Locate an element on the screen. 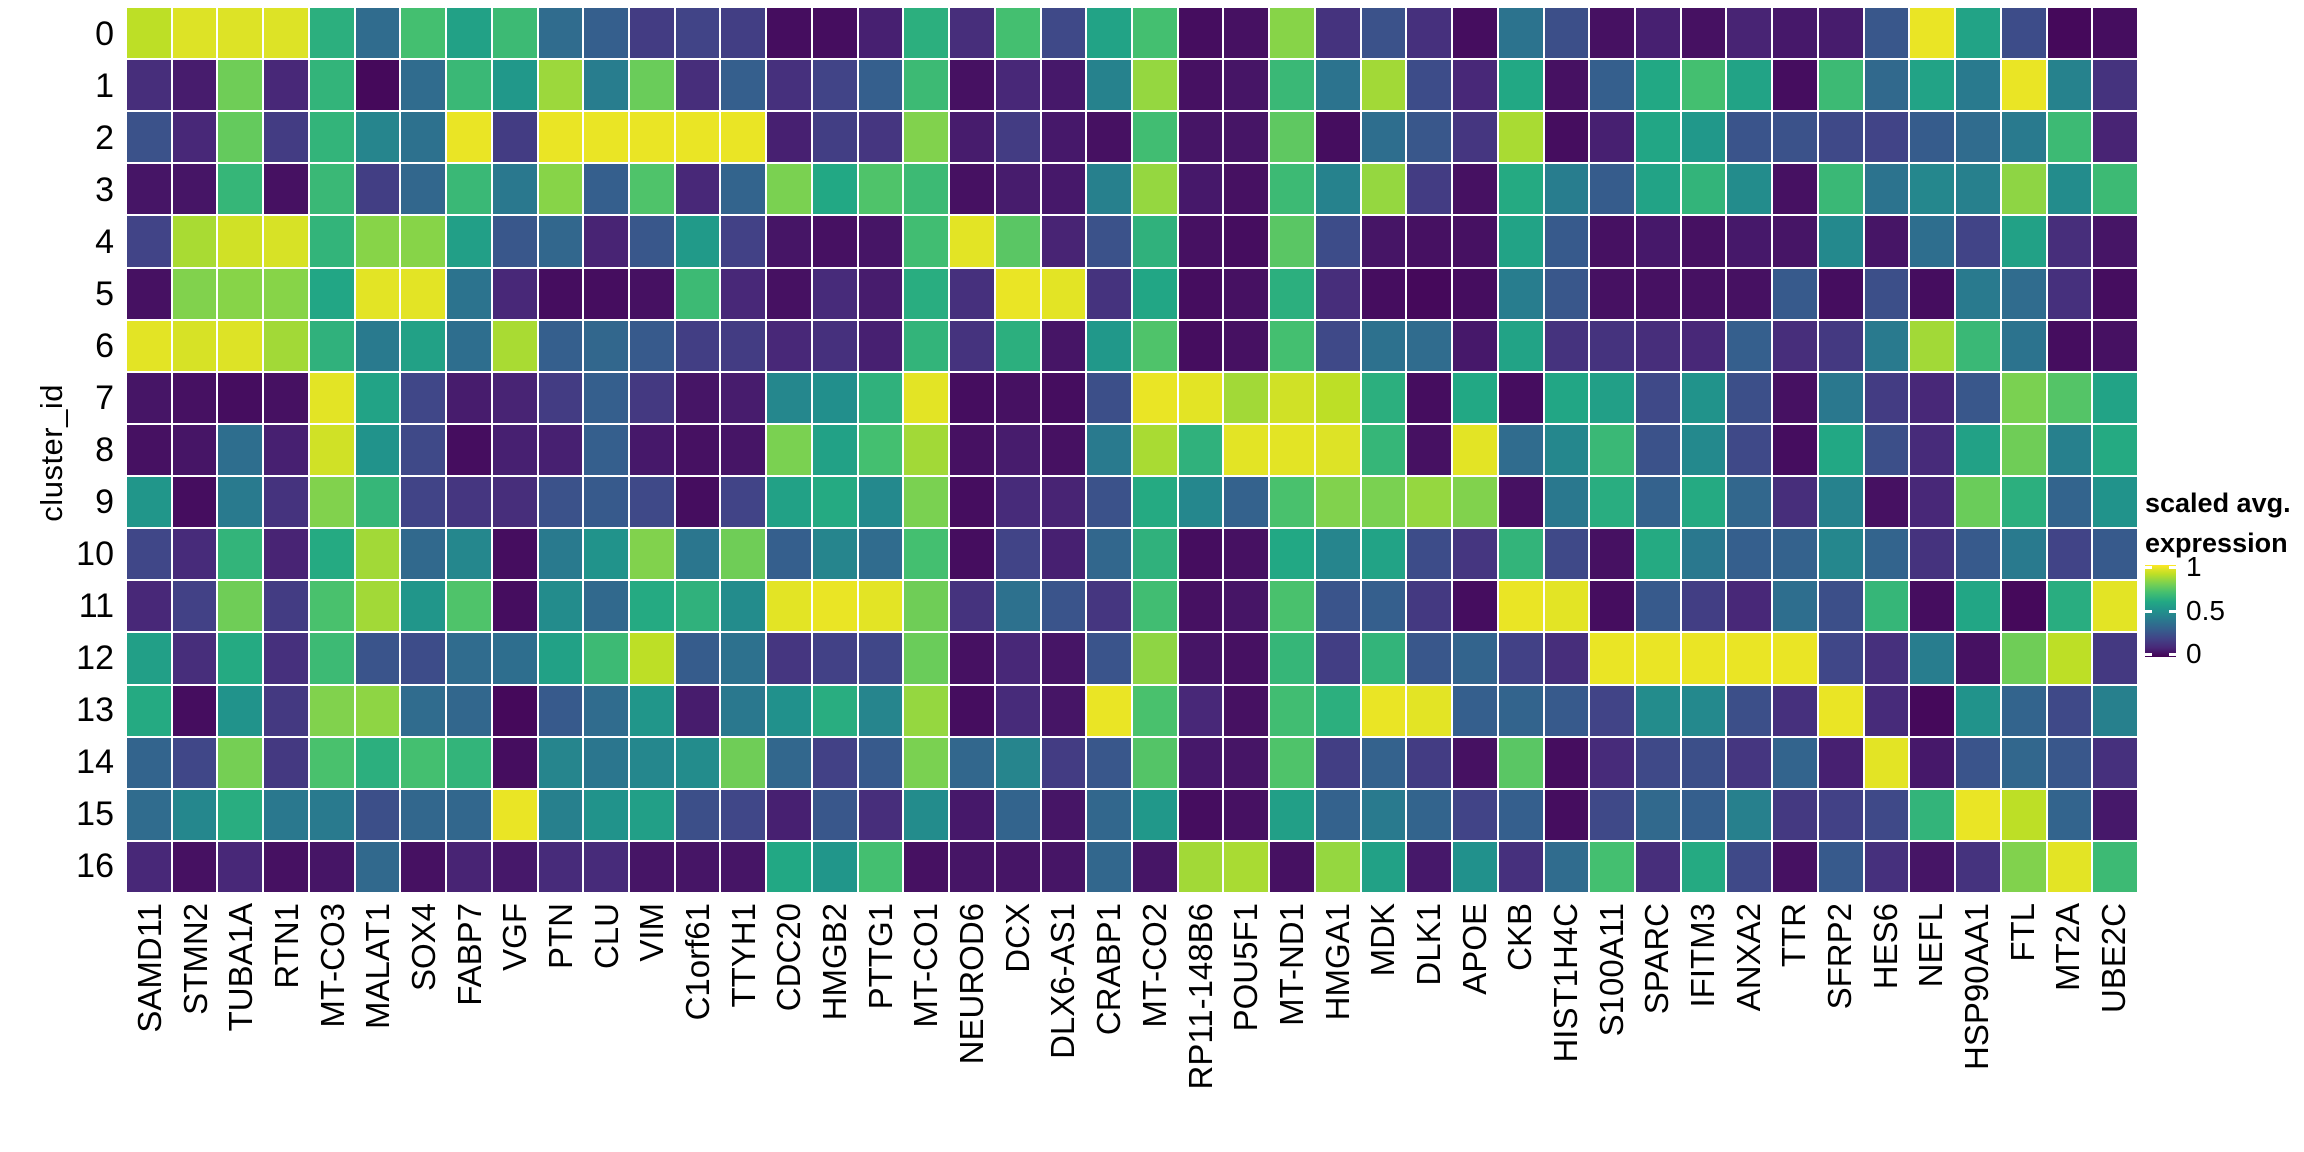 The width and height of the screenshot is (2304, 1152). x-axis-tick-label: VGF is located at coordinates (515, 937).